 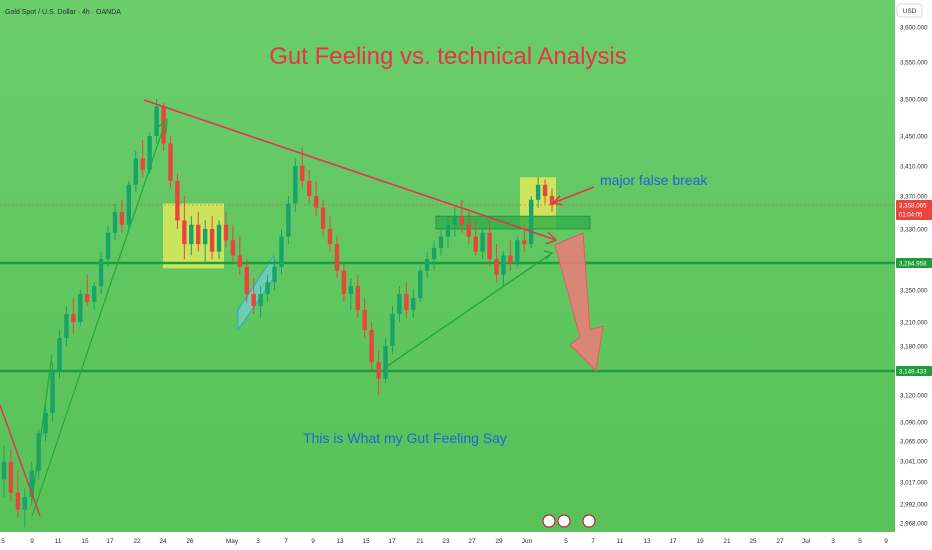 What do you see at coordinates (833, 541) in the screenshot?
I see `time-tick-label: 3` at bounding box center [833, 541].